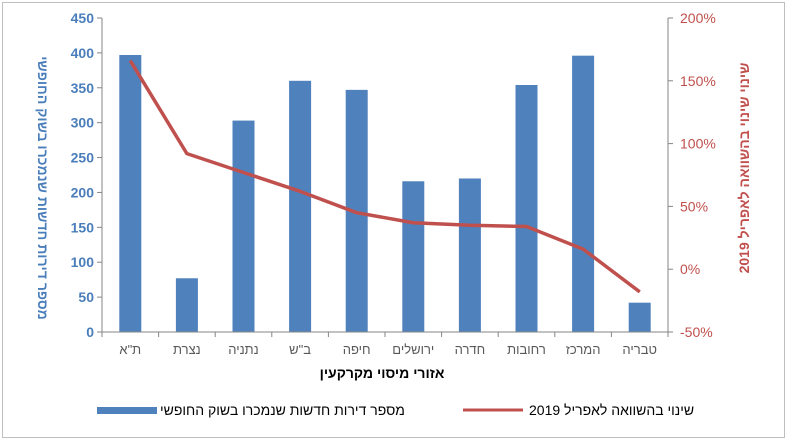  I want to click on y-axis-left-title: מספר דירות חדשות שנמכרו בשוק החופשי, so click(43, 188).